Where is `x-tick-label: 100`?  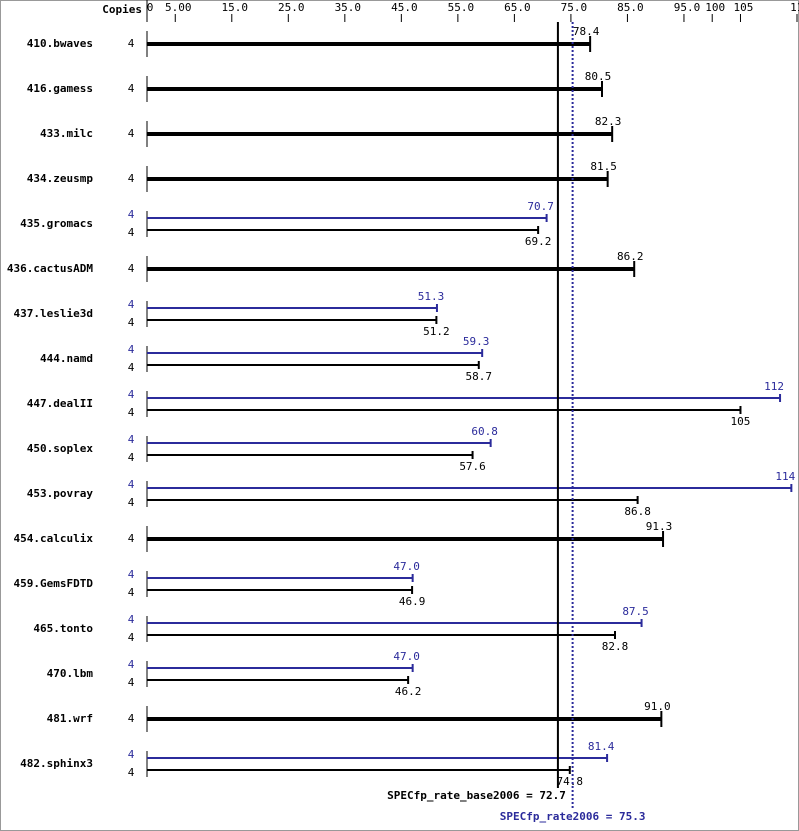 x-tick-label: 100 is located at coordinates (715, 7).